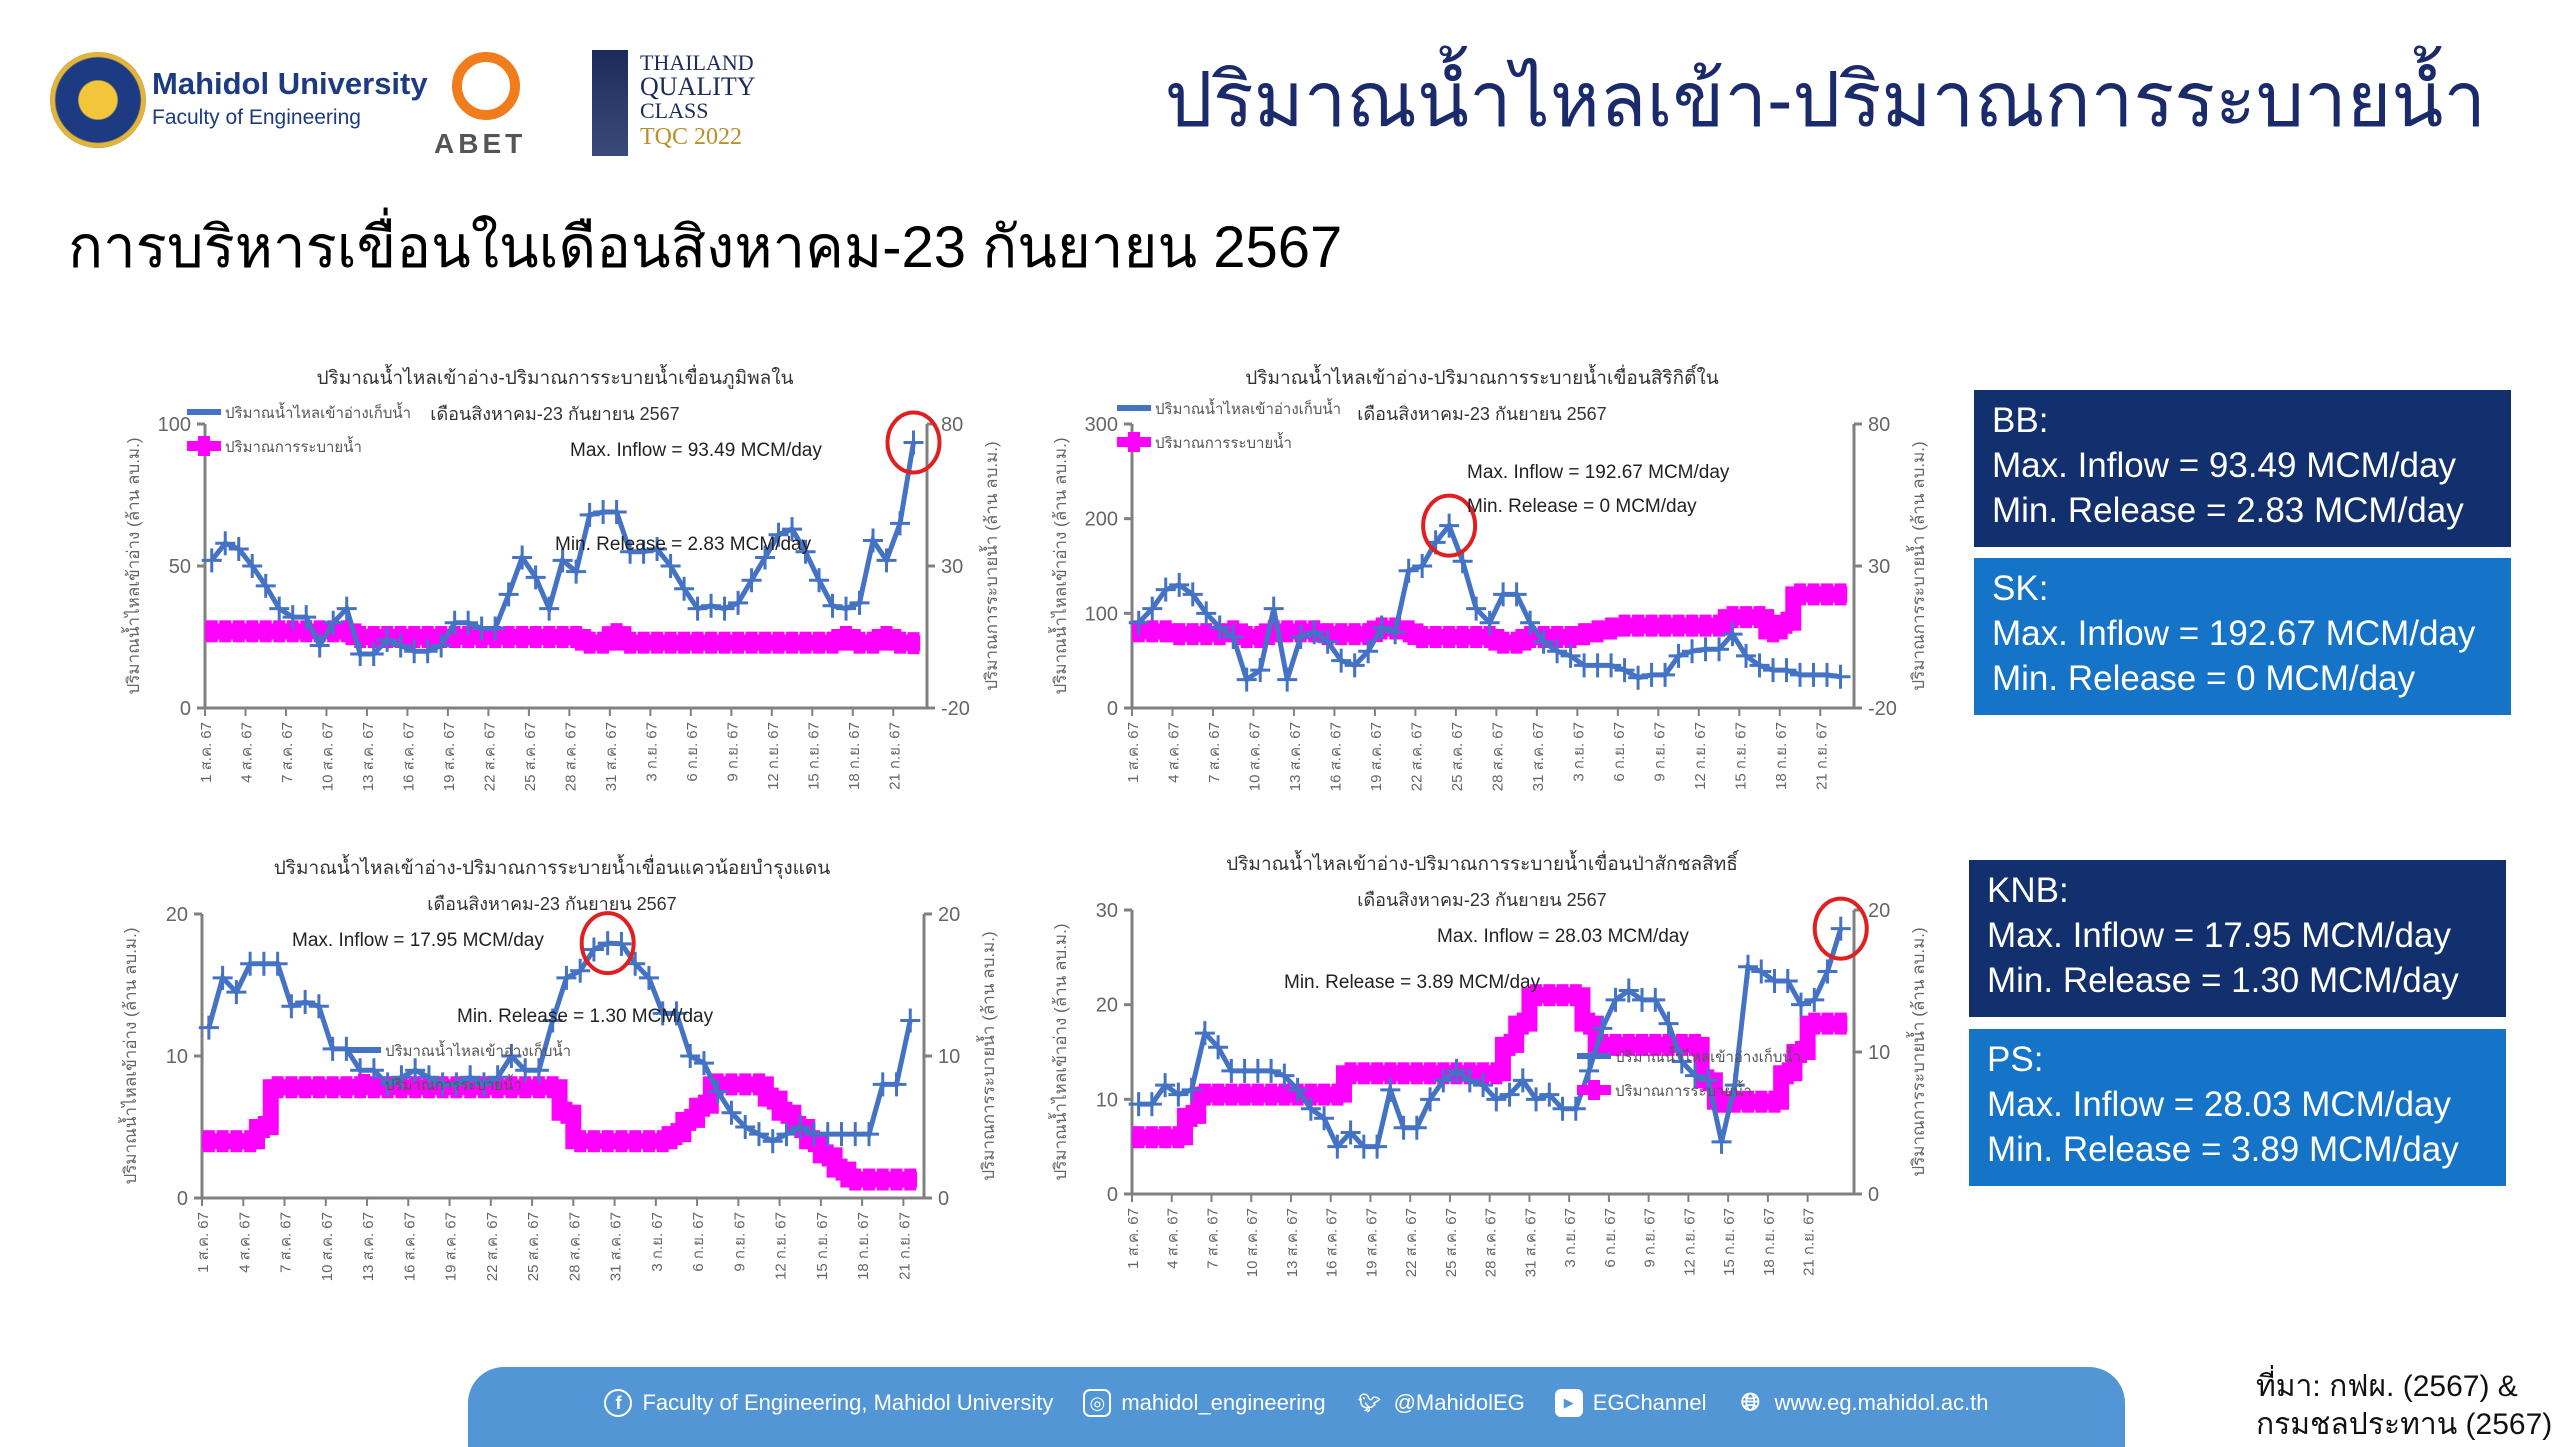  I want to click on twitter-link: 🐦︎ @MahidolEG, so click(1440, 1403).